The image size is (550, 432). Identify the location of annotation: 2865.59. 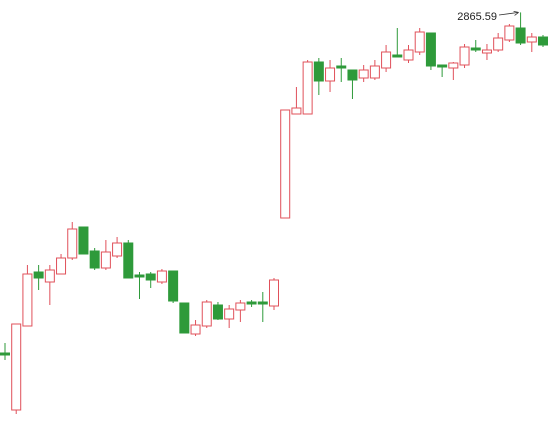
(477, 17).